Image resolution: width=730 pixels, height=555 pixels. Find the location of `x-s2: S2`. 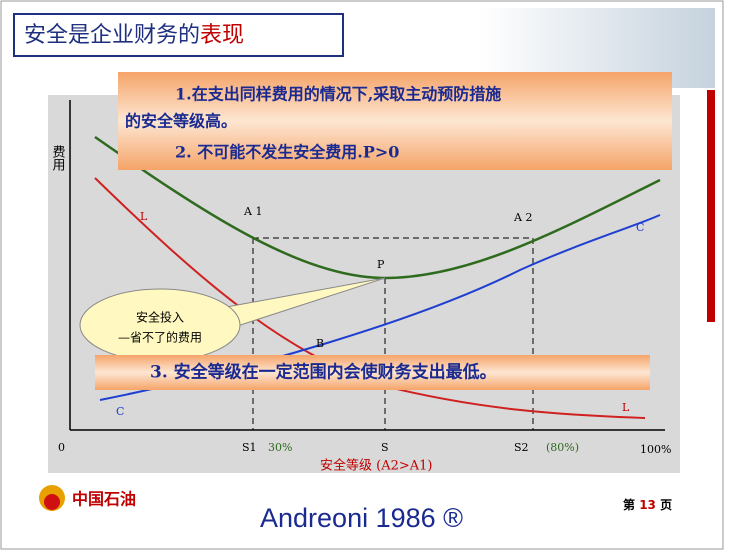

x-s2: S2 is located at coordinates (521, 447).